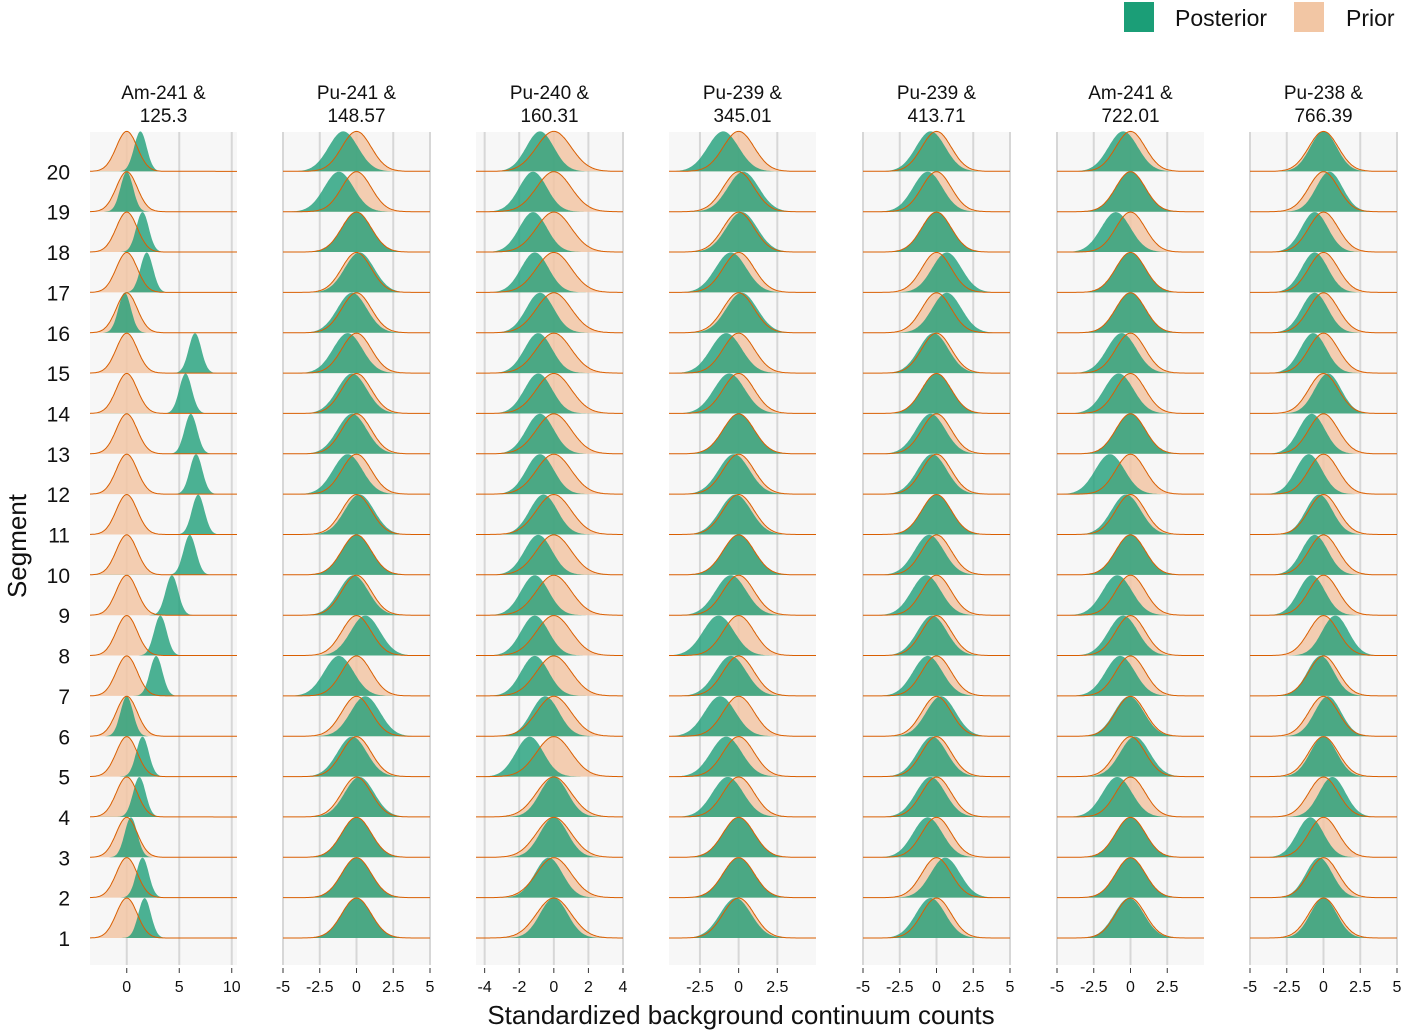 This screenshot has height=1033, width=1427. What do you see at coordinates (59, 536) in the screenshot?
I see `y-tick-label: 11` at bounding box center [59, 536].